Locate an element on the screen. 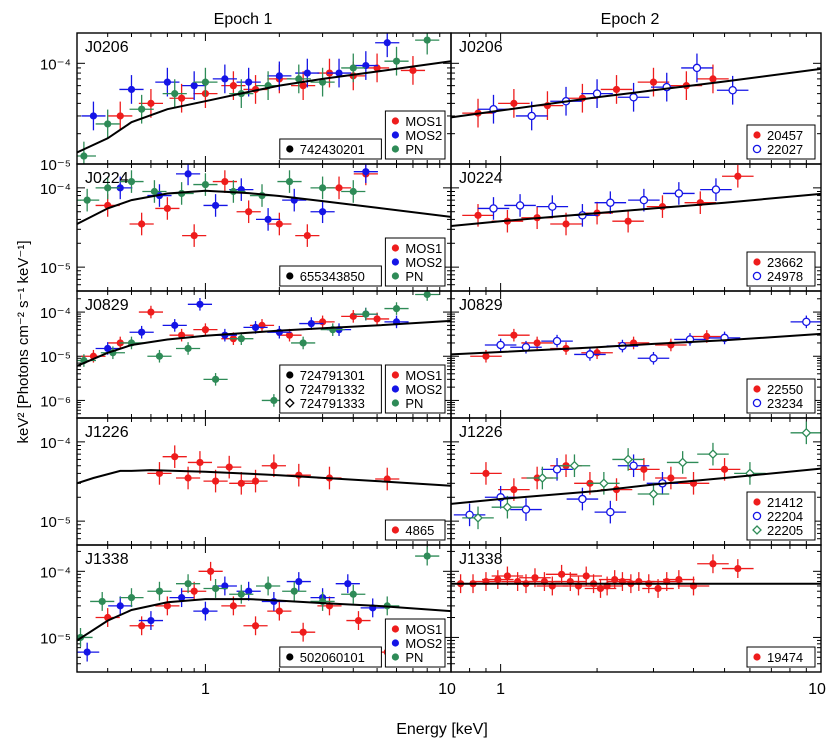  series-mos2 is located at coordinates (240, 82).